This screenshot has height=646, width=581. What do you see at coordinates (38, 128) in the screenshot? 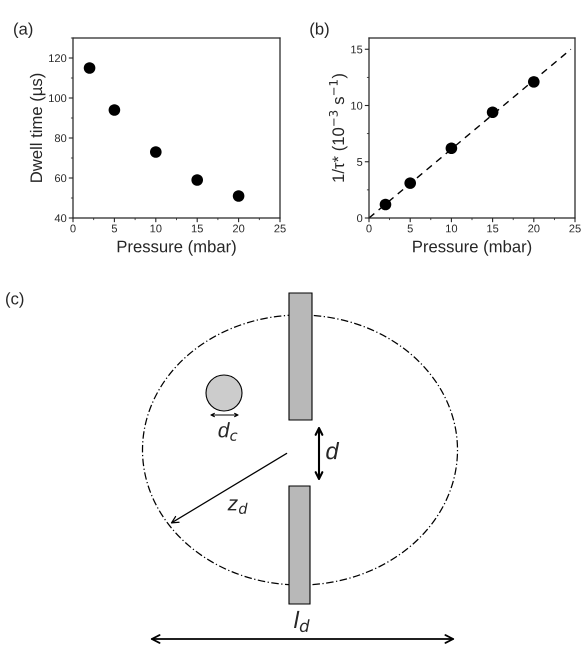
I see `y-axis-title: Dwell time (µs)` at bounding box center [38, 128].